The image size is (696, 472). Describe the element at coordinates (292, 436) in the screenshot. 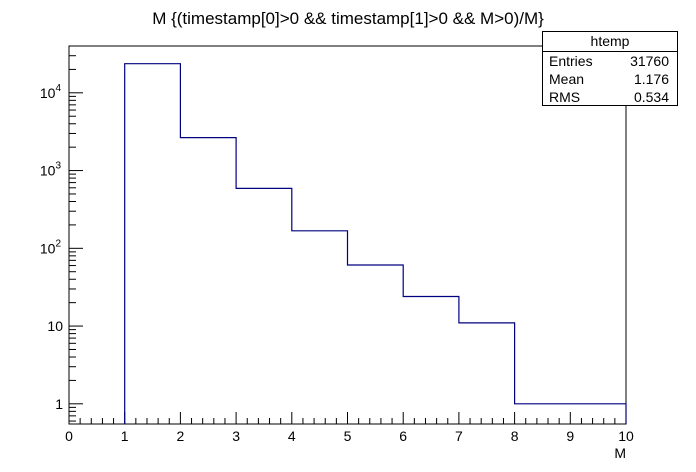

I see `x-tick-label: 4` at that location.